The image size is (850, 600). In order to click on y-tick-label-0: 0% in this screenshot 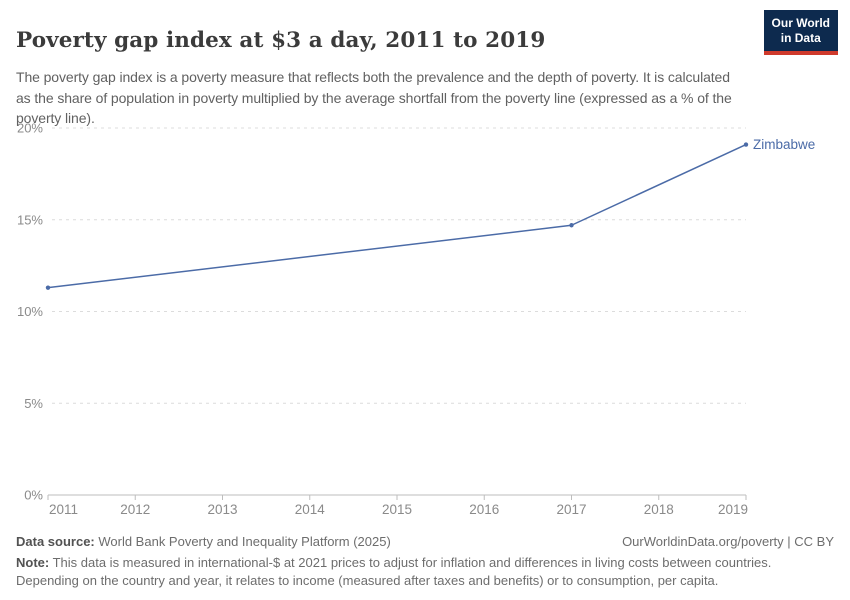, I will do `click(33, 495)`.